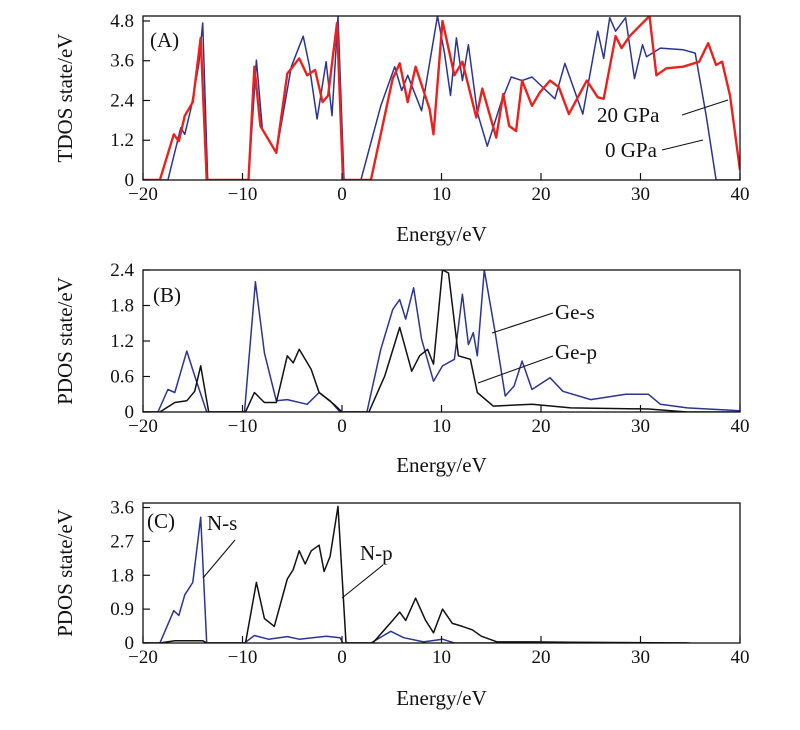  What do you see at coordinates (575, 312) in the screenshot?
I see `annotation-label: Ge-s` at bounding box center [575, 312].